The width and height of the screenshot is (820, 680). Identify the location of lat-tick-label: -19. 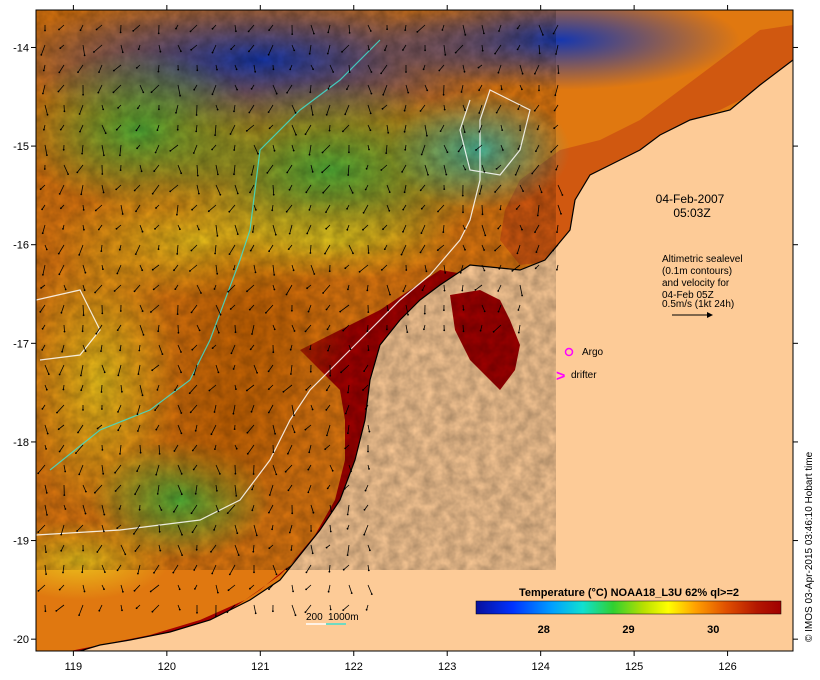
(21, 542).